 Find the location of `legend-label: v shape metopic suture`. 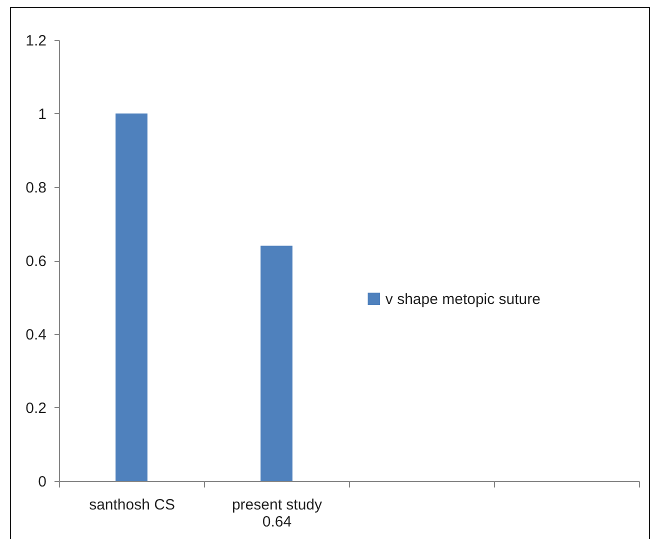

legend-label: v shape metopic suture is located at coordinates (462, 299).